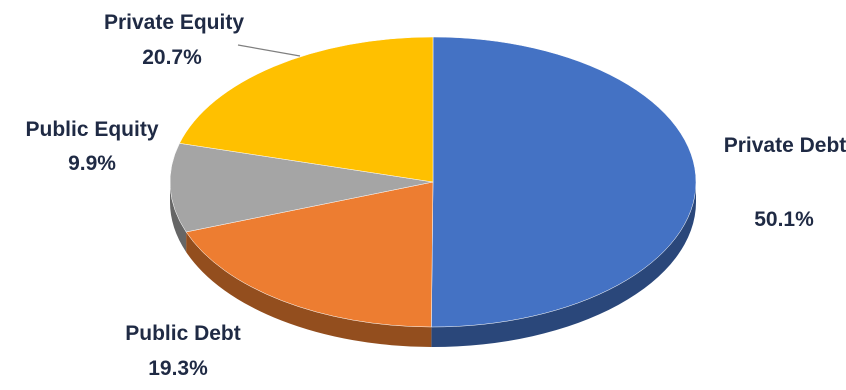 This screenshot has height=390, width=846. Describe the element at coordinates (91, 129) in the screenshot. I see `label-public-equity-name: Public Equity` at that location.